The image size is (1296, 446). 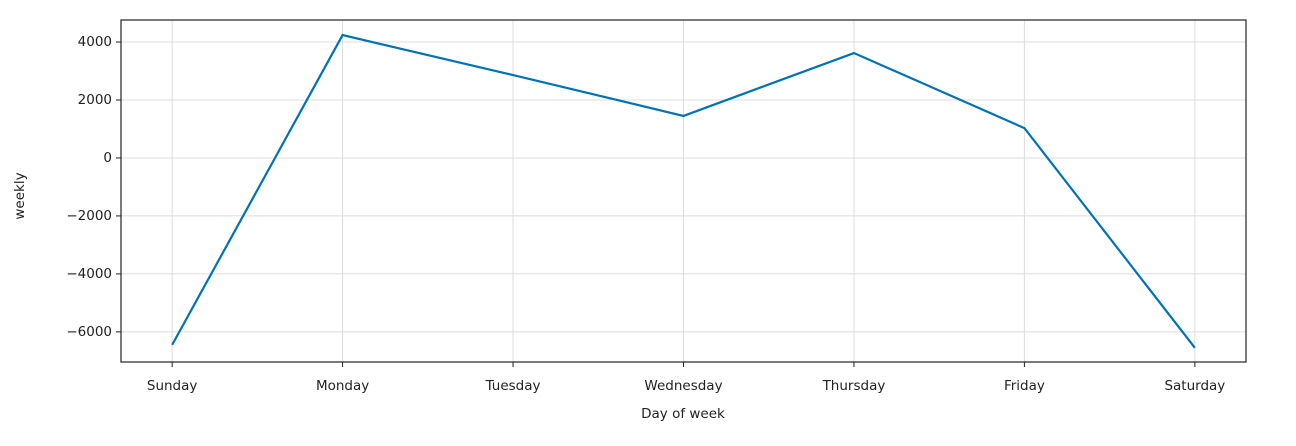 I want to click on x-tick-label: Thursday, so click(x=854, y=386).